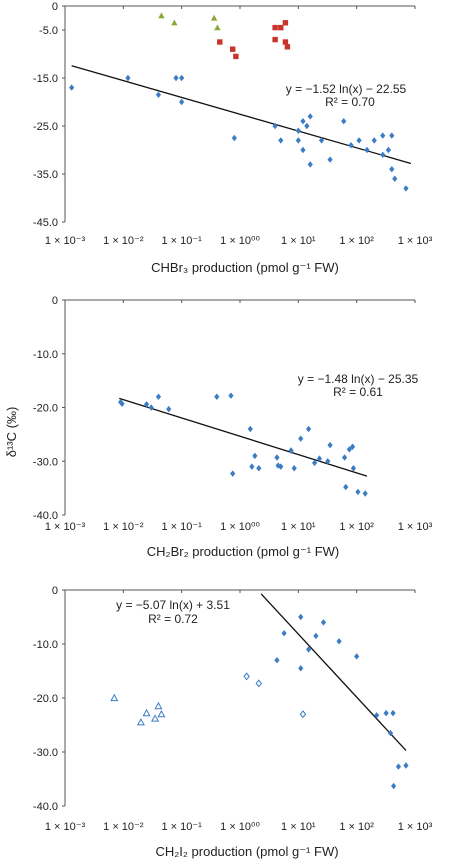 Image resolution: width=450 pixels, height=866 pixels. I want to click on x-tick-label: 1 × 10¹, so click(298, 827).